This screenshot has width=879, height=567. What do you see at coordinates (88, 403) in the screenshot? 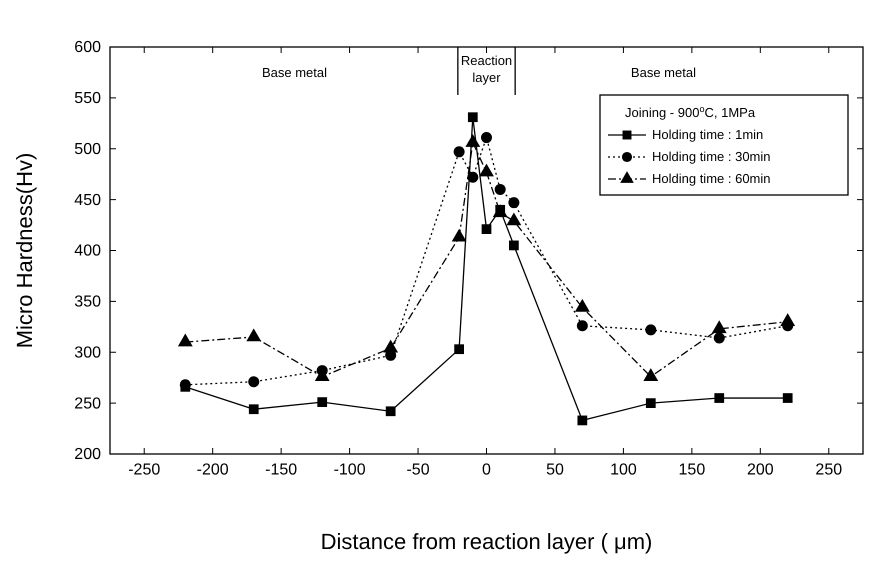
I see `y-tick-label: 250` at bounding box center [88, 403].